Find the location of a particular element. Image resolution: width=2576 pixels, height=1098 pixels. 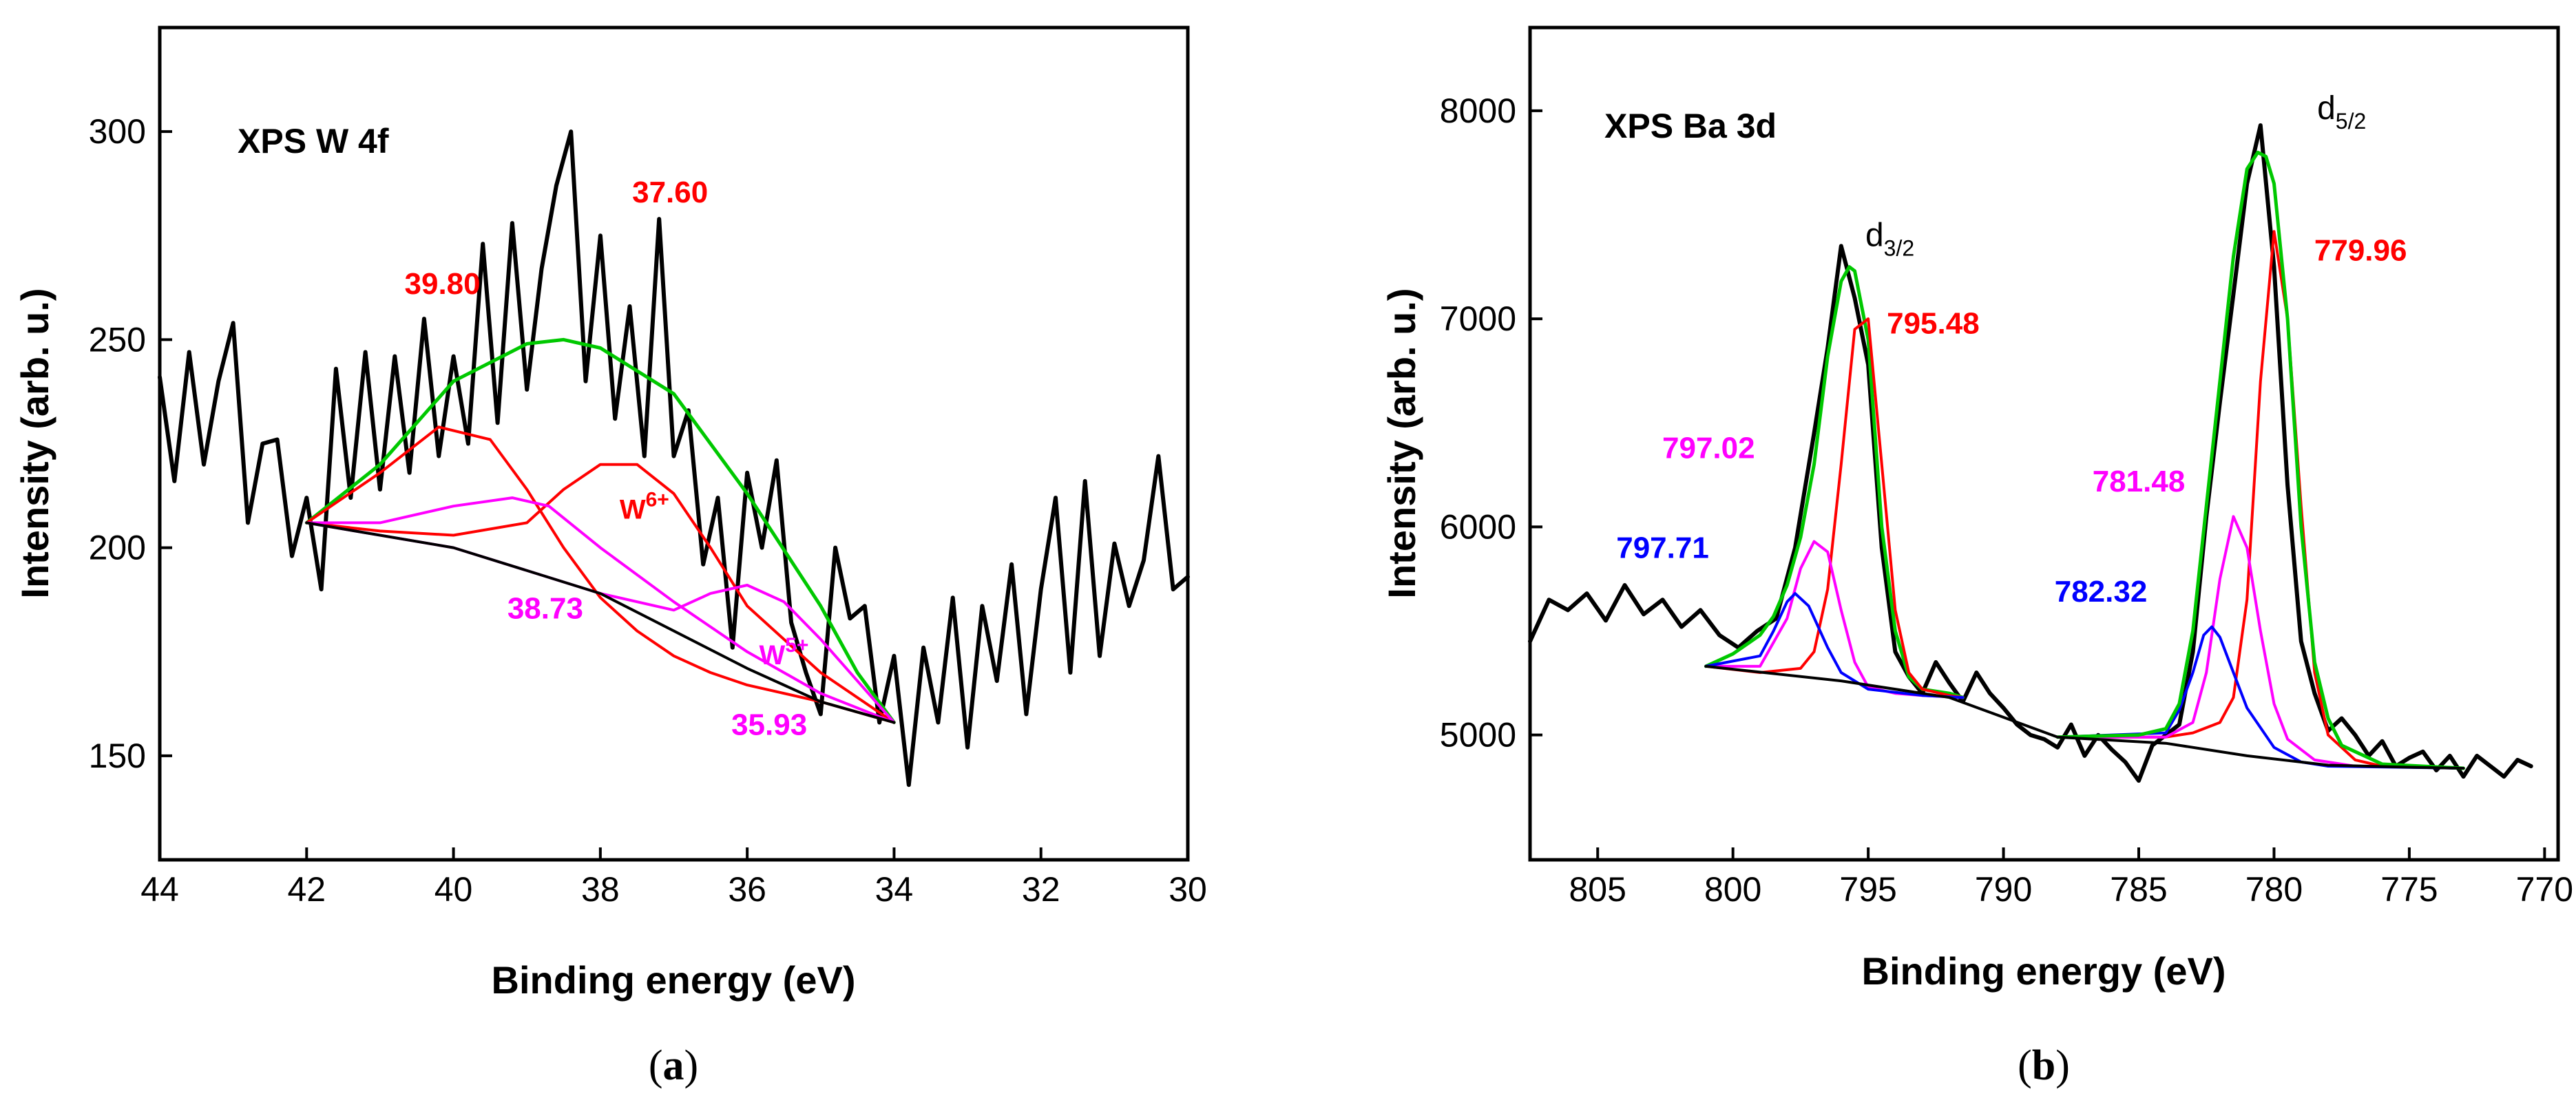

panel-b-x-tick-label: 785 is located at coordinates (2138, 889).